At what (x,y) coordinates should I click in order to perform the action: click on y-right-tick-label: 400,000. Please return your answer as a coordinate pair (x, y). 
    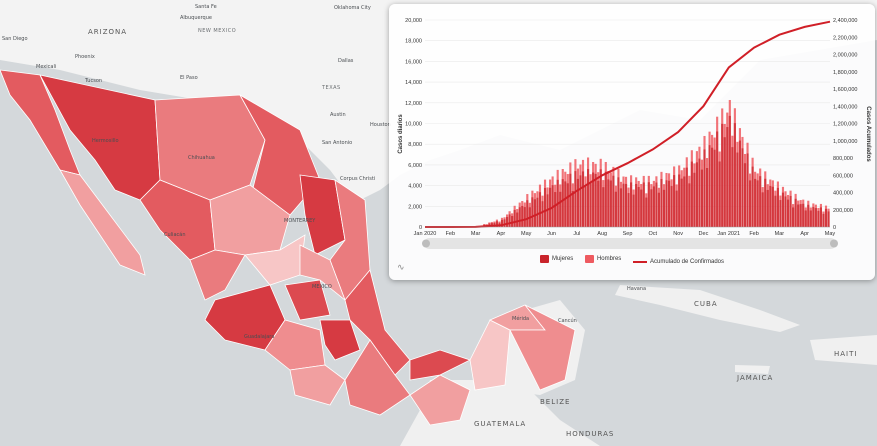
    Looking at the image, I should click on (843, 194).